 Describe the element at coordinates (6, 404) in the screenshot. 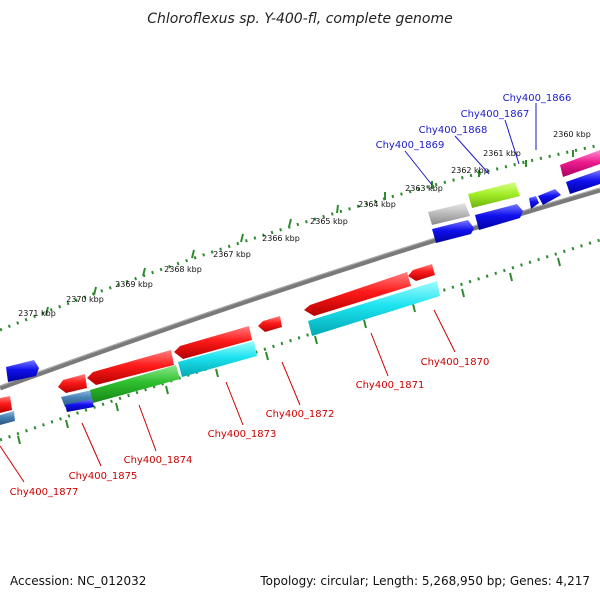

I see `gene-red-edge` at that location.